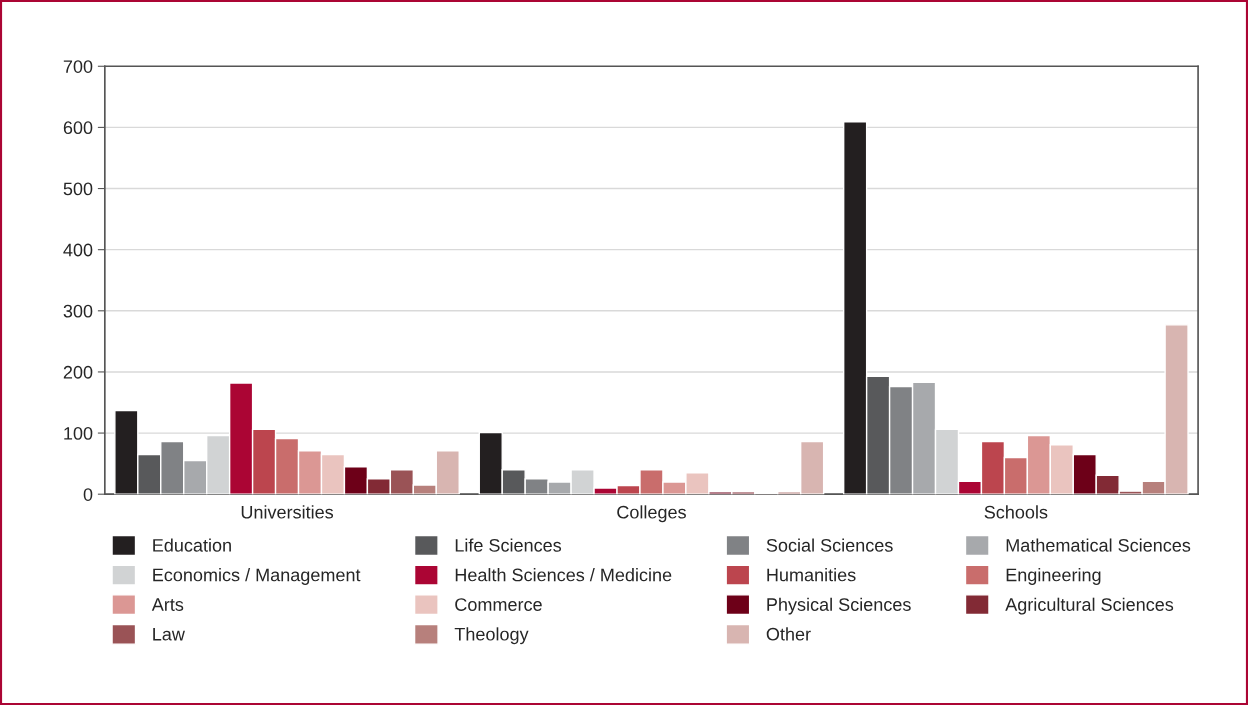  What do you see at coordinates (651, 514) in the screenshot?
I see `x-tick-label: Colleges` at bounding box center [651, 514].